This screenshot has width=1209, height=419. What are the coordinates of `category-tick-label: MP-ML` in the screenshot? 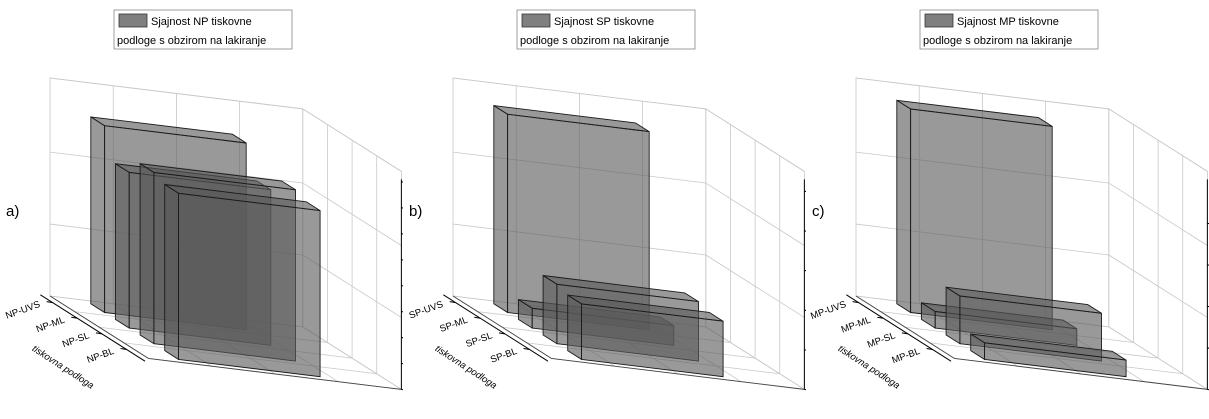 It's located at (856, 325).